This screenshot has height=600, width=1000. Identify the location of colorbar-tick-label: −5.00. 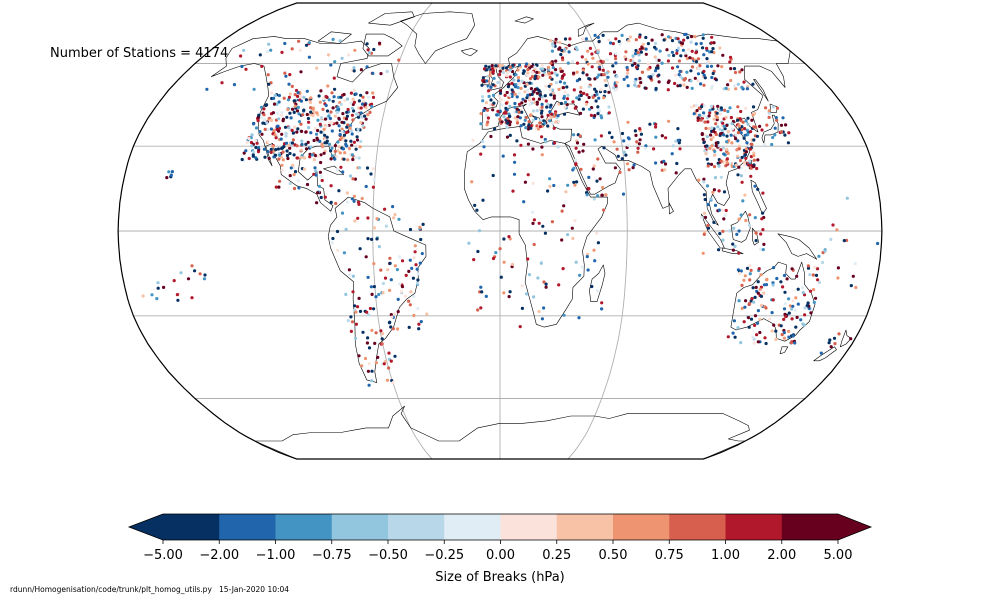
(163, 555).